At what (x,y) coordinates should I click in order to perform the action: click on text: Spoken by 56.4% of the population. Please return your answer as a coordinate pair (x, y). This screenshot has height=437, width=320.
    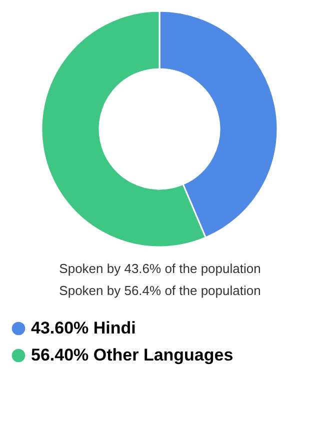
    Looking at the image, I should click on (160, 290).